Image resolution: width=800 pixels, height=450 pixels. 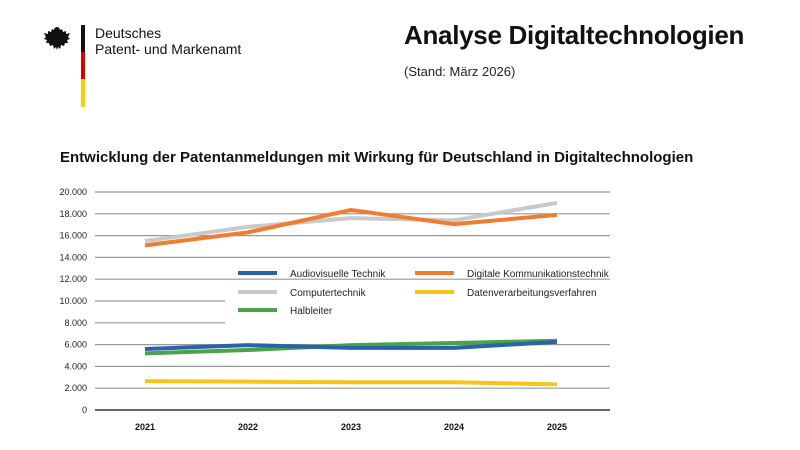 I want to click on x-tick-label: 2024, so click(x=454, y=427).